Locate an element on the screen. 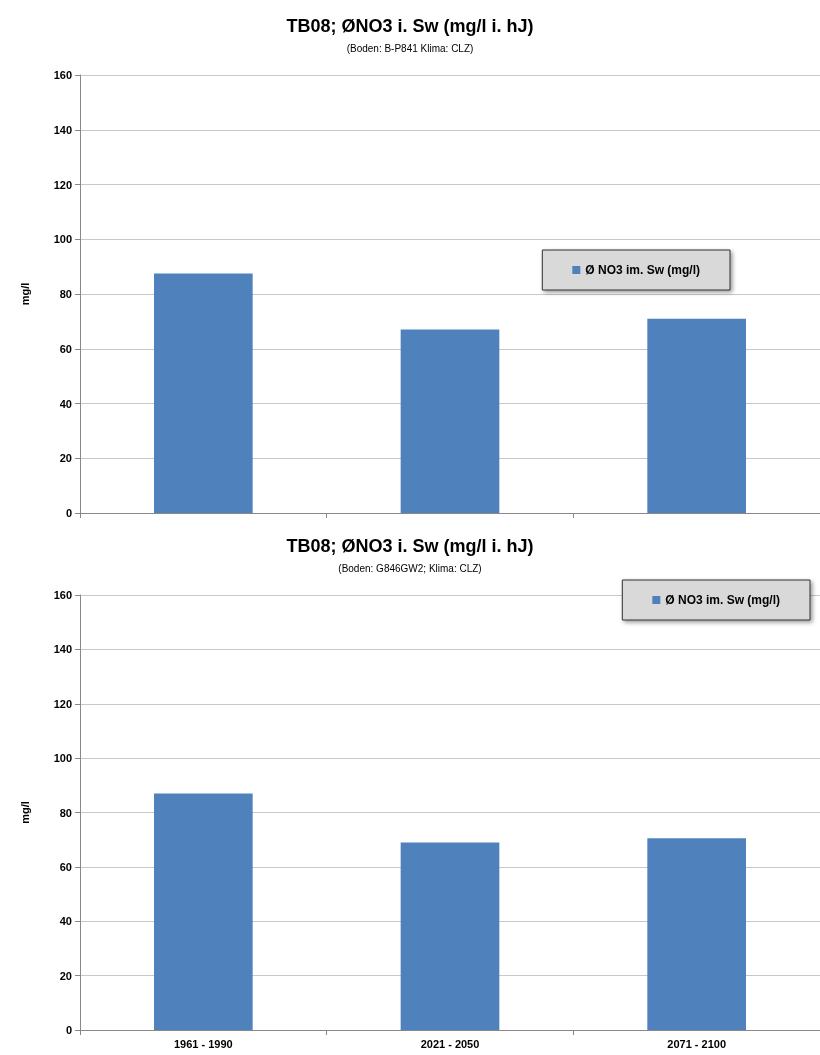 The height and width of the screenshot is (1055, 820). chart-subtitle: (Boden: G846GW2; Klima: CLZ) is located at coordinates (410, 568).